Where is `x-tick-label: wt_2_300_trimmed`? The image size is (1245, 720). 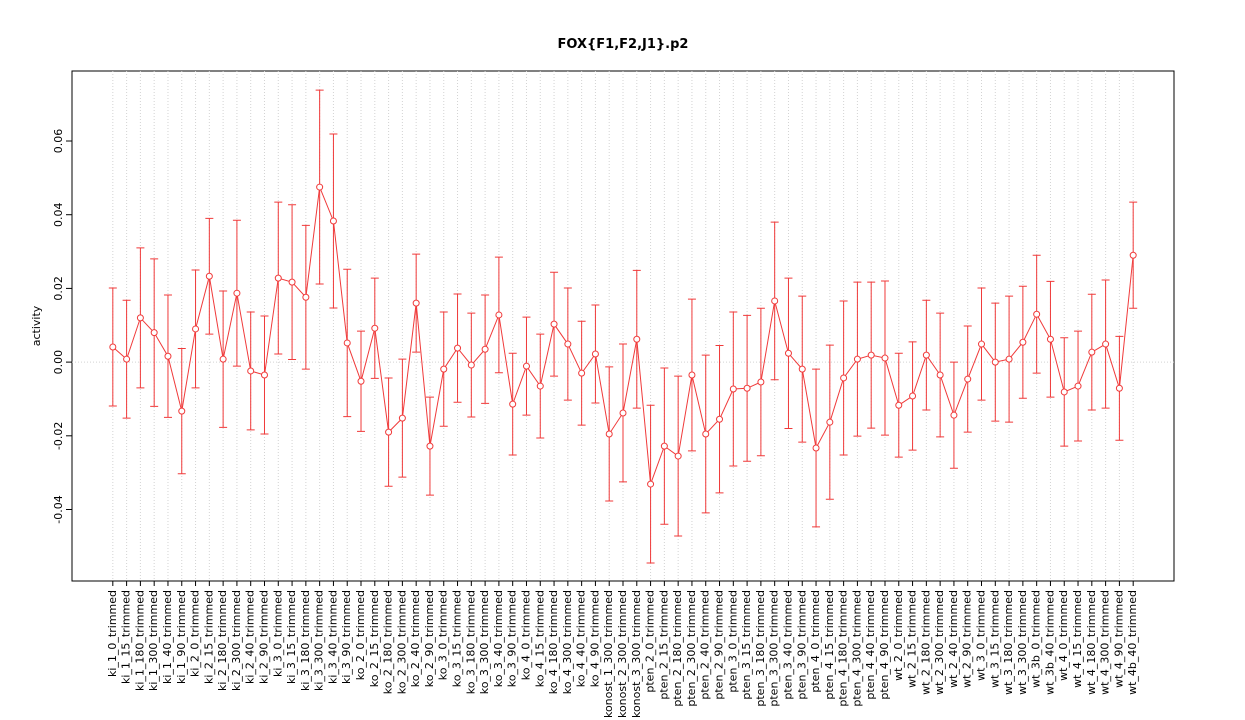
x-tick-label: wt_2_300_trimmed is located at coordinates (939, 642).